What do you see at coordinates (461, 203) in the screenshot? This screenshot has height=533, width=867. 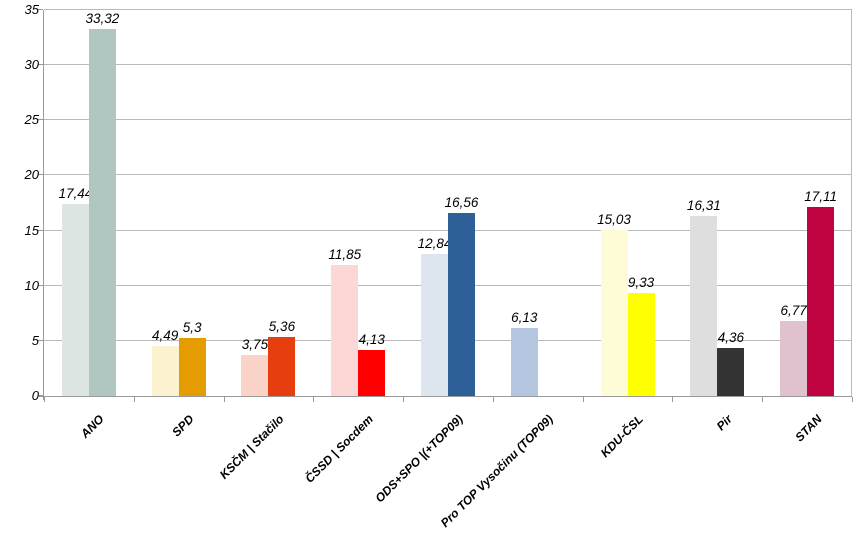 I see `bar-value-label: 16,56` at bounding box center [461, 203].